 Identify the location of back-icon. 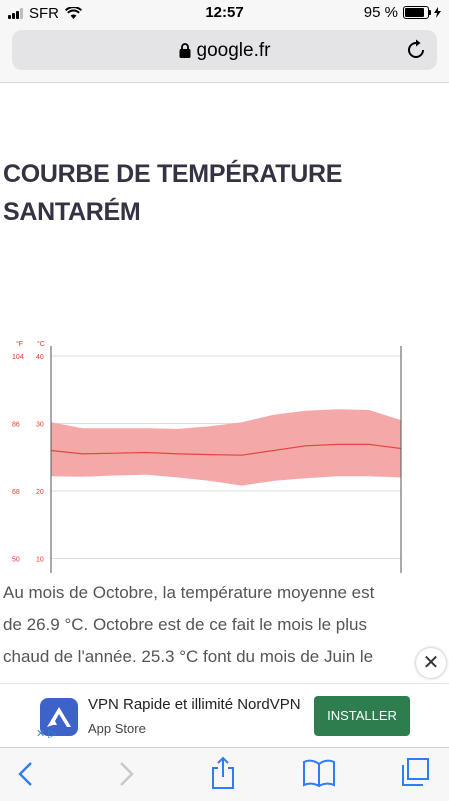
(26, 774).